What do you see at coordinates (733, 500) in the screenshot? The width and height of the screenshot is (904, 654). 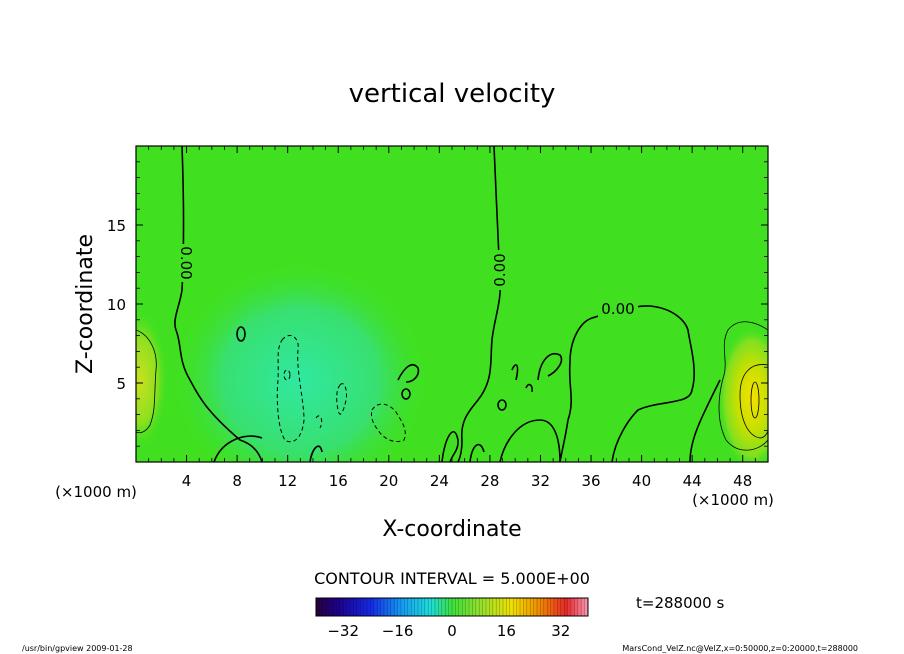 I see `x-unit-right: (×1000 m)` at bounding box center [733, 500].